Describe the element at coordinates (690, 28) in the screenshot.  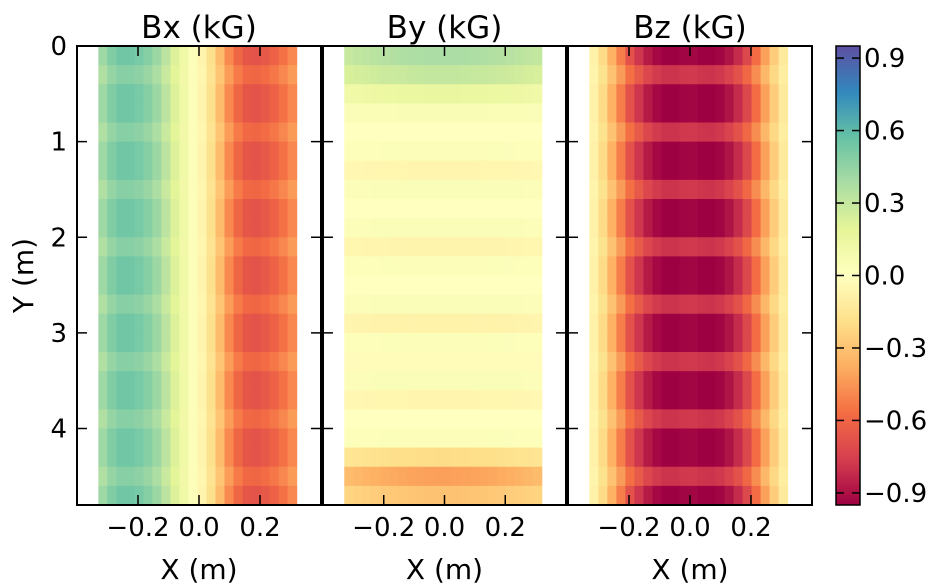
I see `panel-title: Bz (kG)` at that location.